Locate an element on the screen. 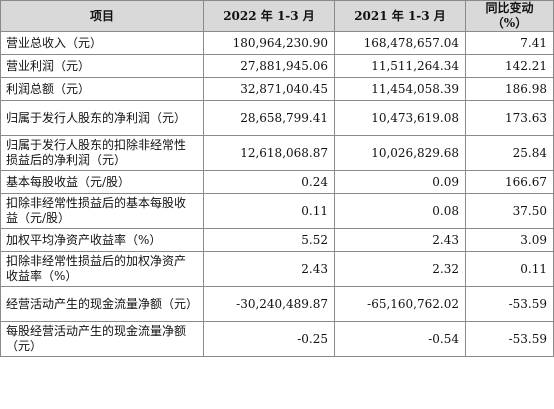 The height and width of the screenshot is (409, 554). value-change: 0.11 is located at coordinates (509, 269).